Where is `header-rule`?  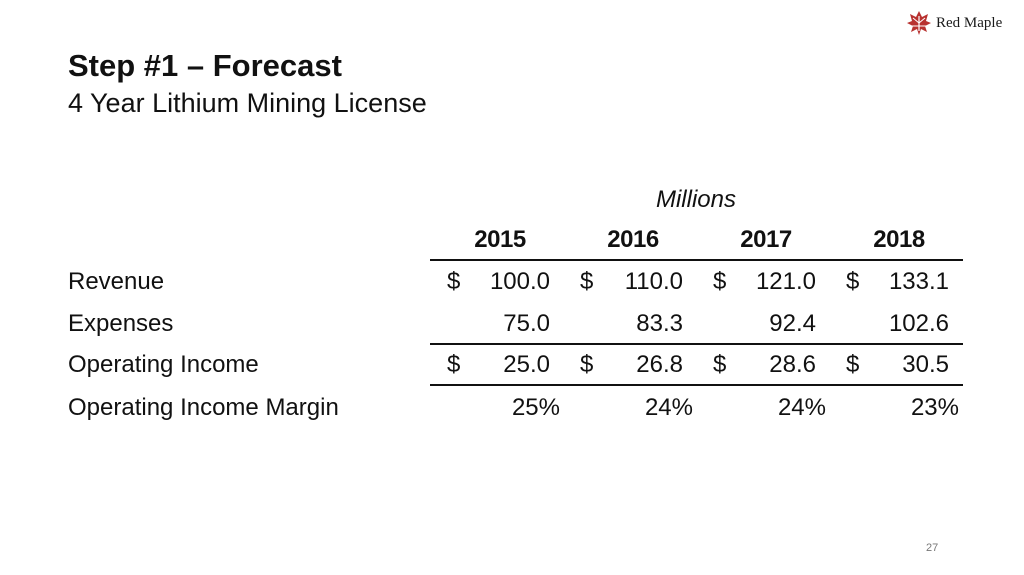
header-rule is located at coordinates (696, 260).